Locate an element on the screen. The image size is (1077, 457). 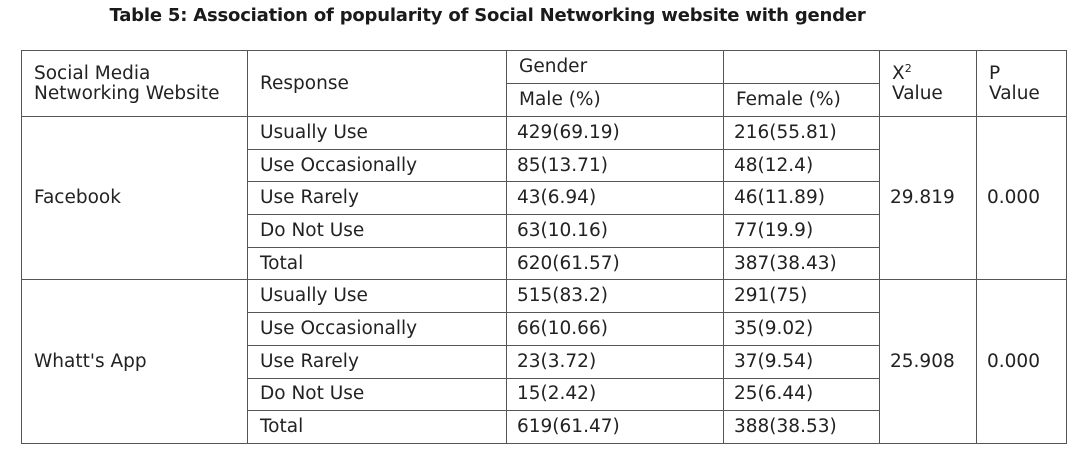
header-p-line1: P is located at coordinates (995, 73).